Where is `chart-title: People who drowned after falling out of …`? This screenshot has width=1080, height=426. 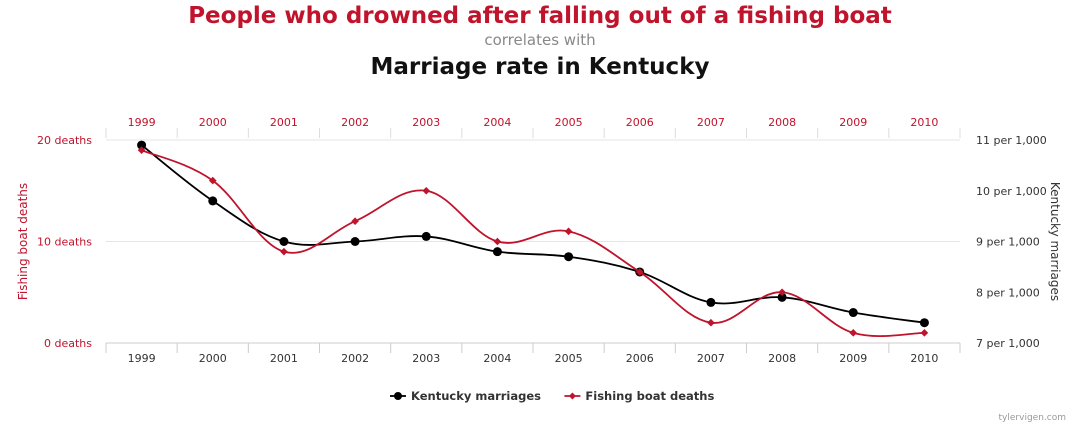
chart-title: People who drowned after falling out of … is located at coordinates (540, 16).